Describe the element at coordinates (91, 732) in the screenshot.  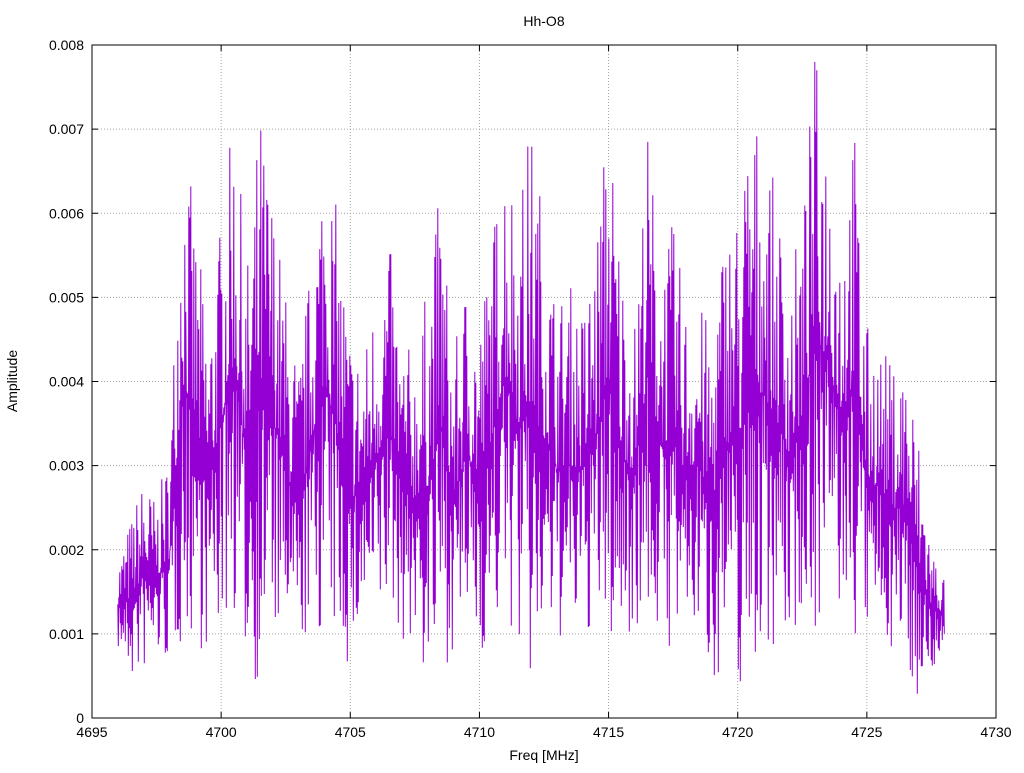
I see `x-tick-label: 4695` at that location.